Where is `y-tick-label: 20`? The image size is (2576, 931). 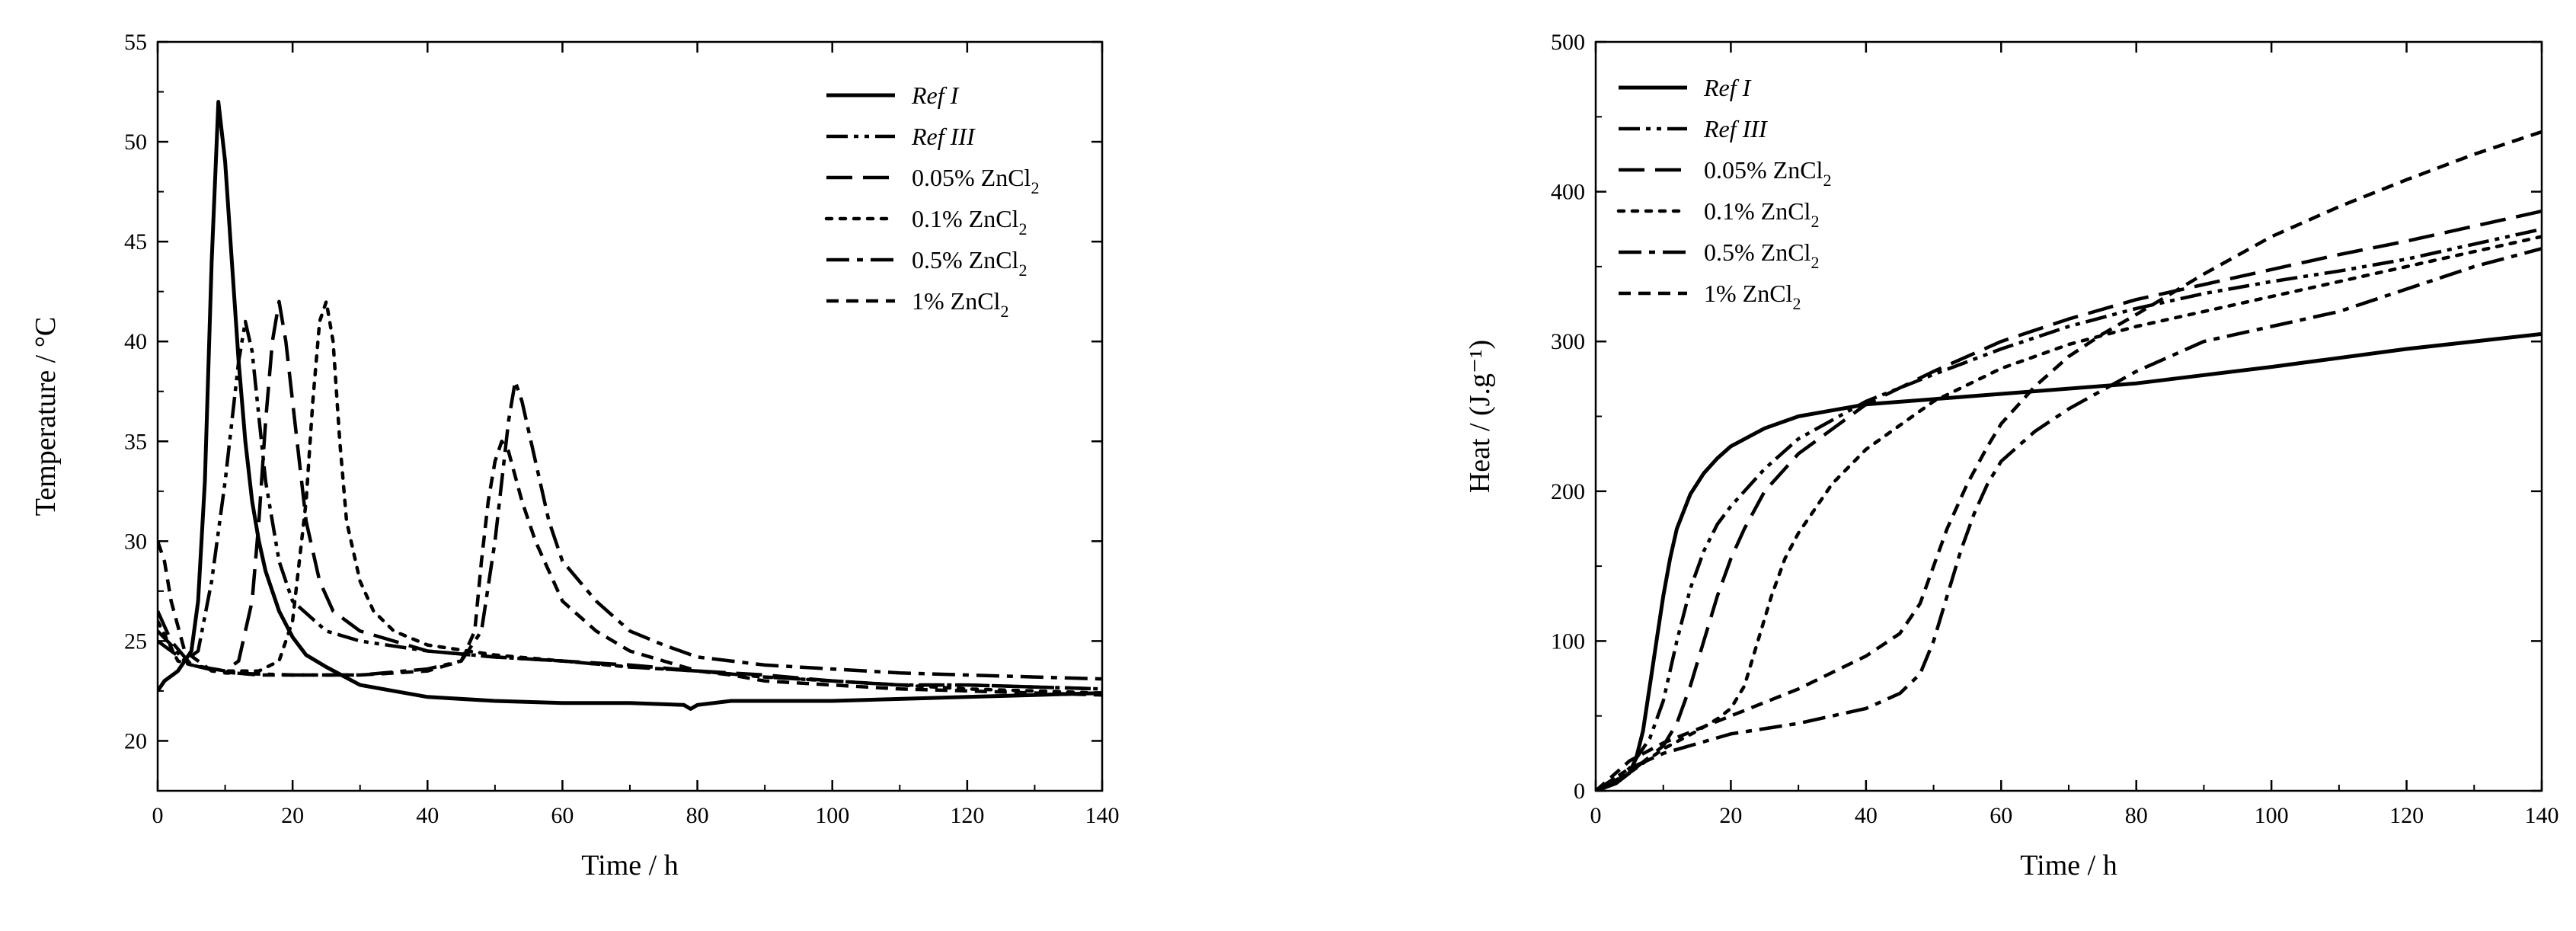
y-tick-label: 20 is located at coordinates (135, 740).